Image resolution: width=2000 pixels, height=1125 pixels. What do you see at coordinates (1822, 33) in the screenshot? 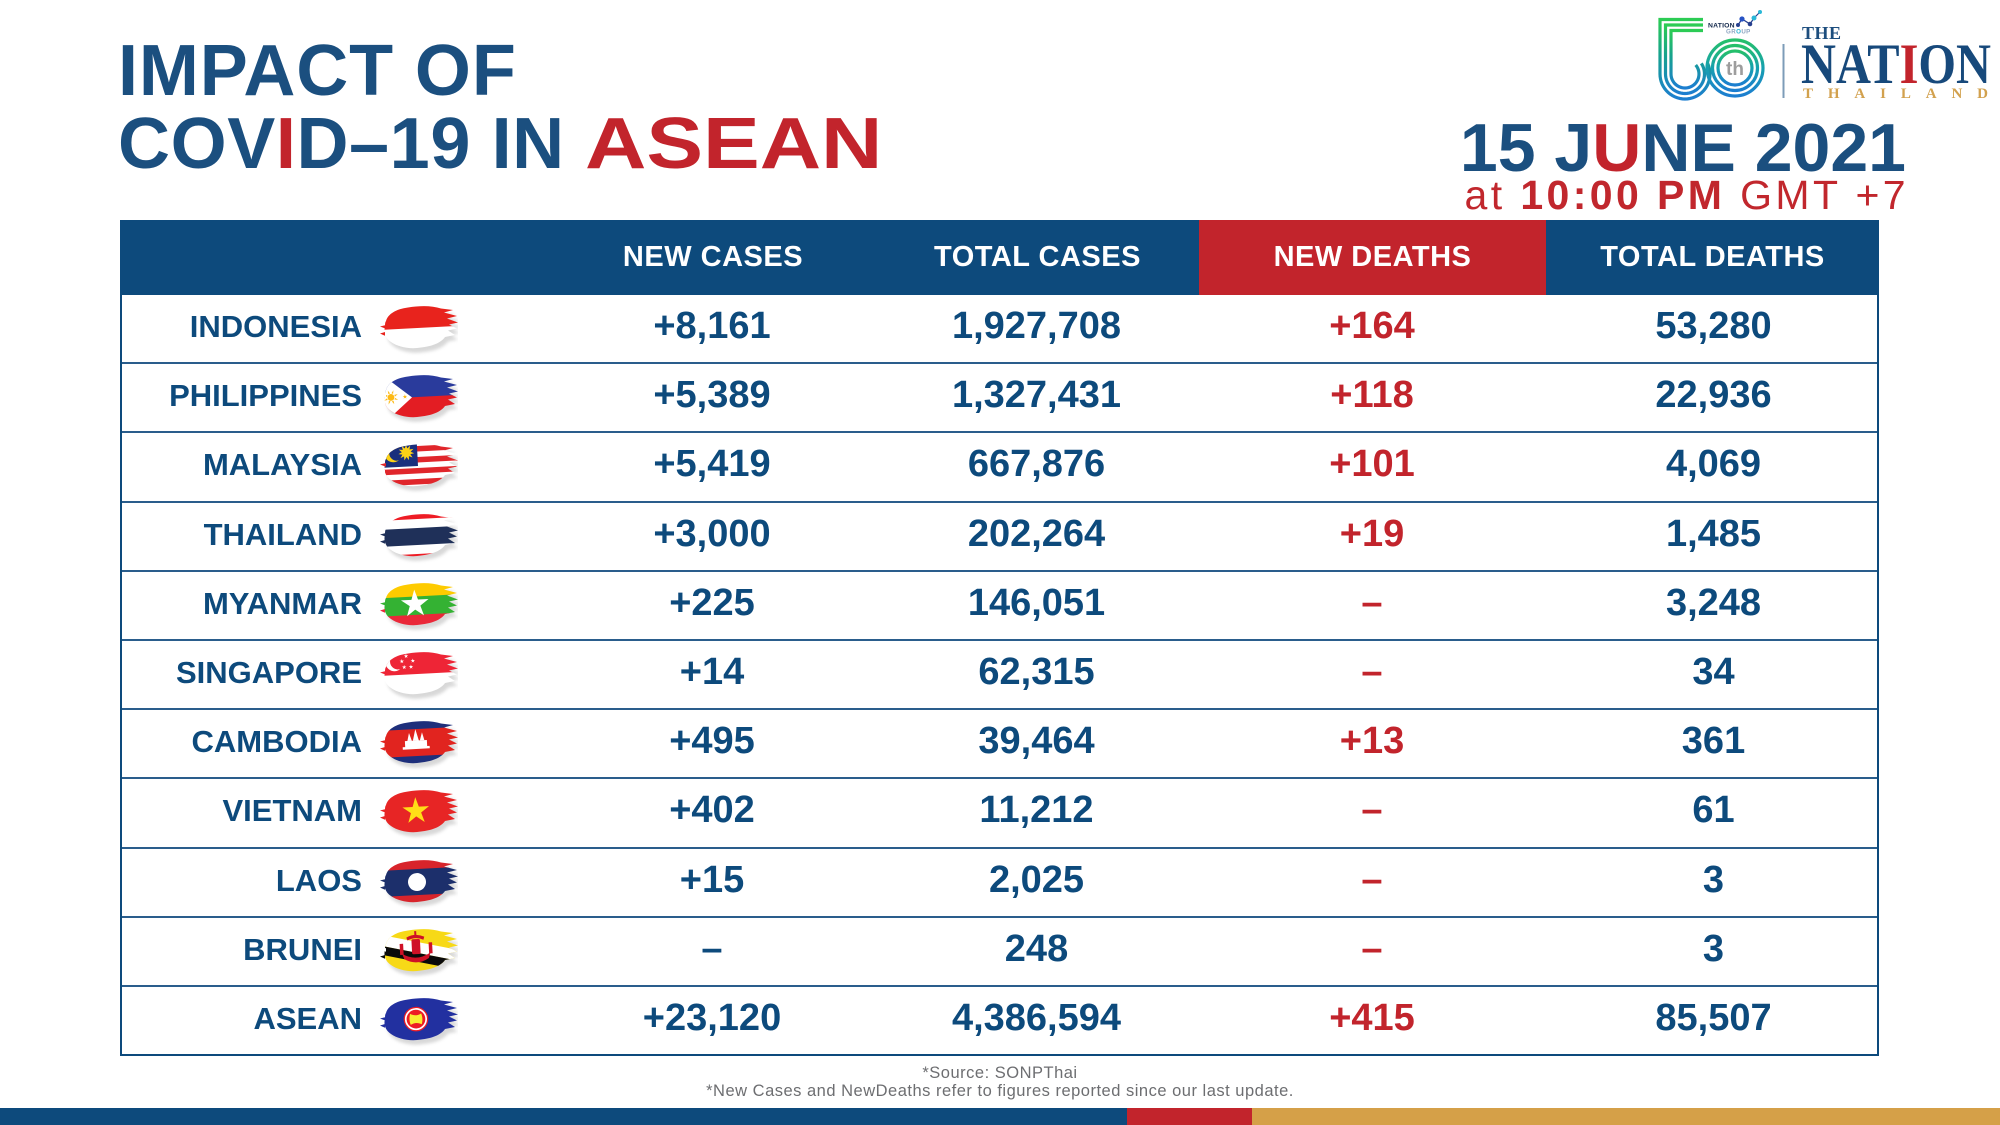
I see `svg-text: THE` at bounding box center [1822, 33].